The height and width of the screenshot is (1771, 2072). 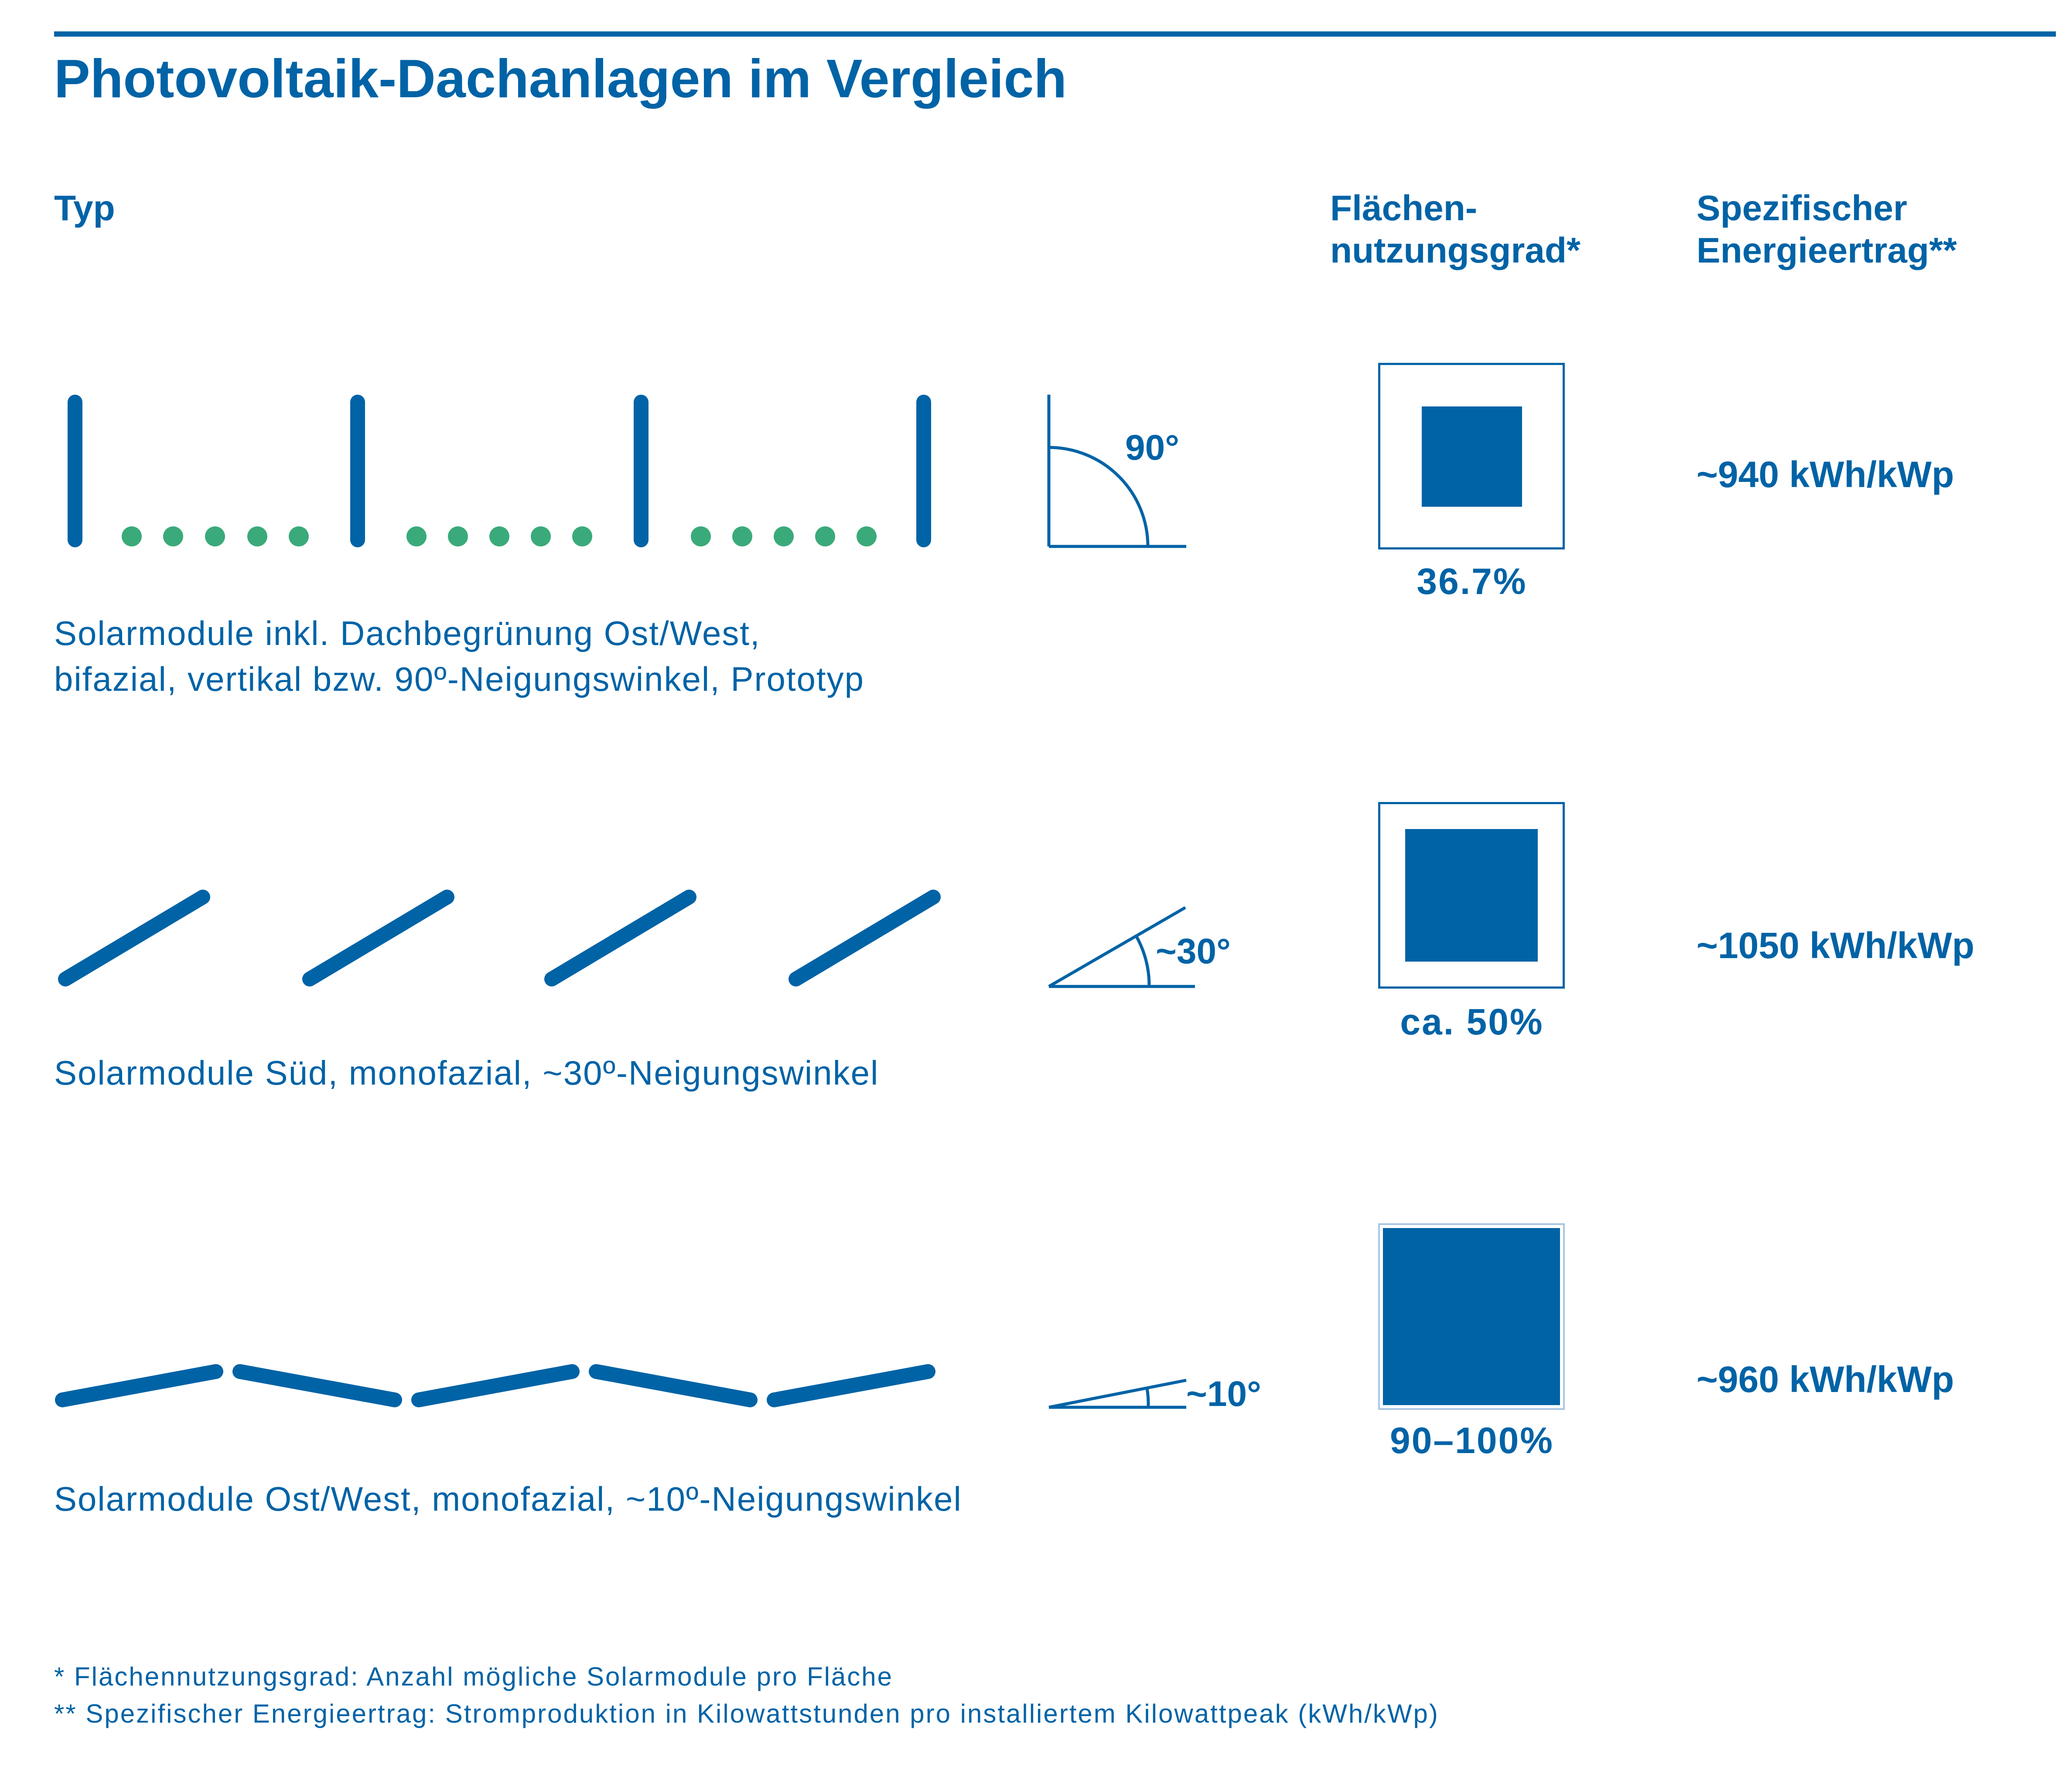 What do you see at coordinates (500, 536) in the screenshot?
I see `roof-greenery-dots` at bounding box center [500, 536].